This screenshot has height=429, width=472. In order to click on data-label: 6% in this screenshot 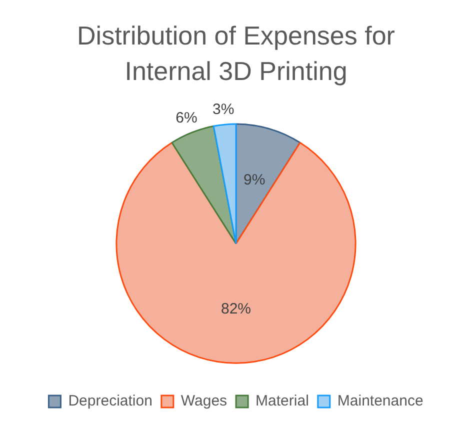, I will do `click(187, 118)`.